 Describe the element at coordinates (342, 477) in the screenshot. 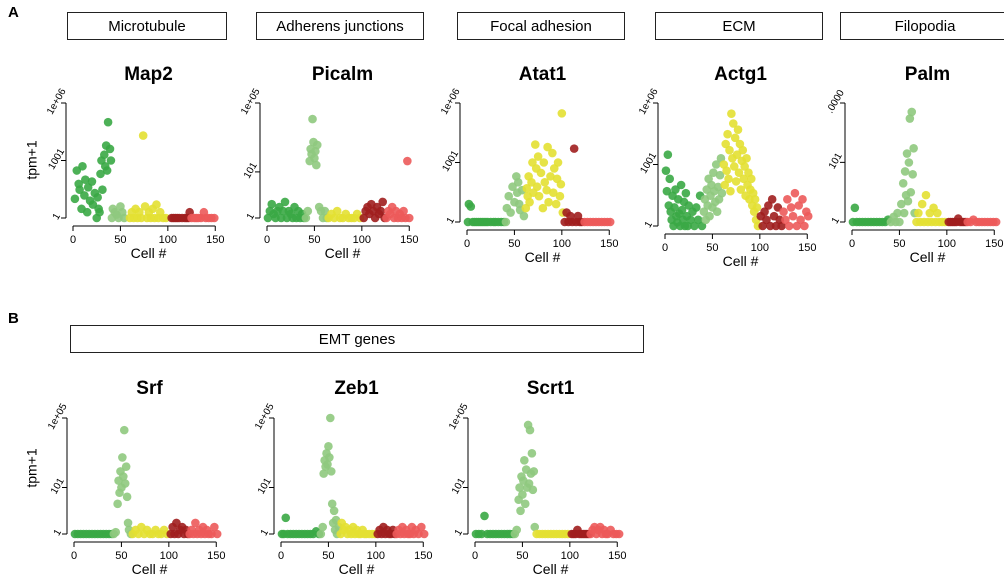

I see `subplot-zeb1: Zeb1 1 101 1e+05 0 50 100 150 Cell #` at that location.